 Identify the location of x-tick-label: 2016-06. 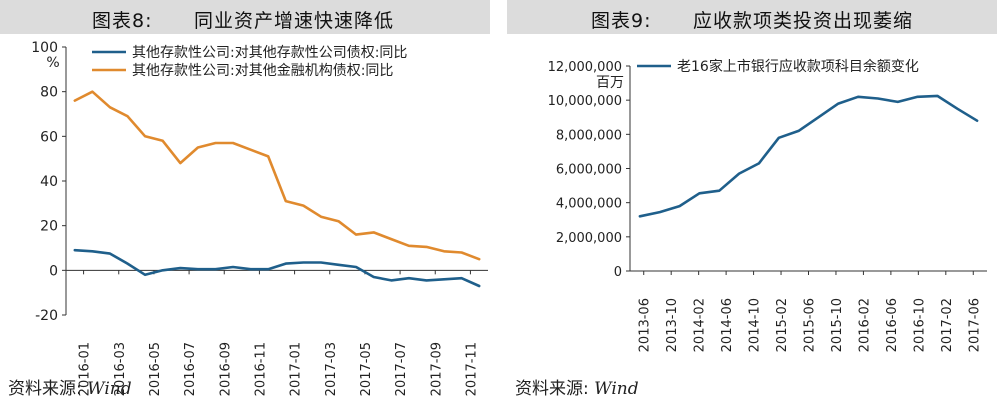
(892, 325).